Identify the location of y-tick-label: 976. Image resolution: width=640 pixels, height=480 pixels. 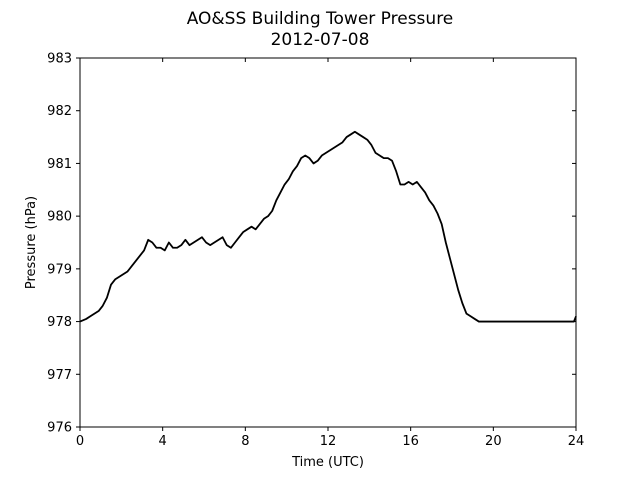
(59, 428).